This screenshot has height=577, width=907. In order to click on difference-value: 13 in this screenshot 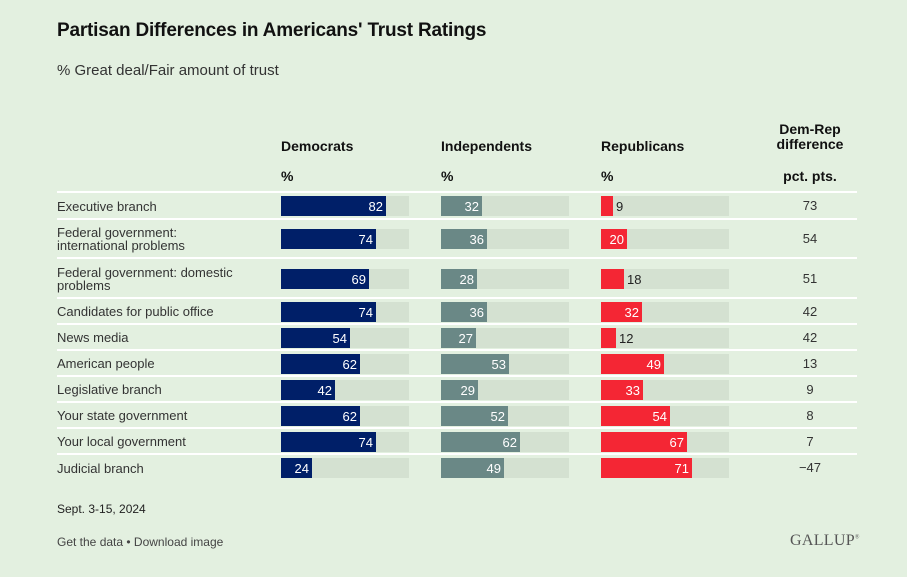, I will do `click(810, 363)`.